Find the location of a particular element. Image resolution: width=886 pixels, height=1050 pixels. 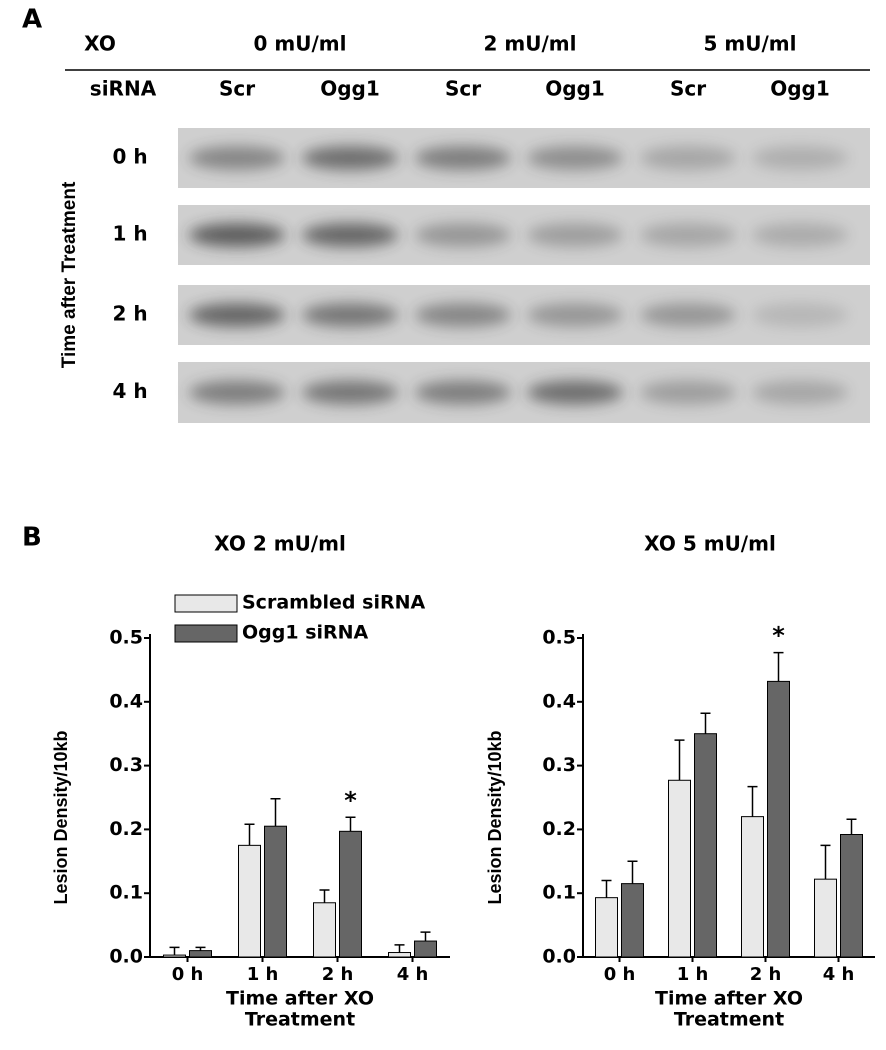

time-label: 4 h is located at coordinates (129, 391).